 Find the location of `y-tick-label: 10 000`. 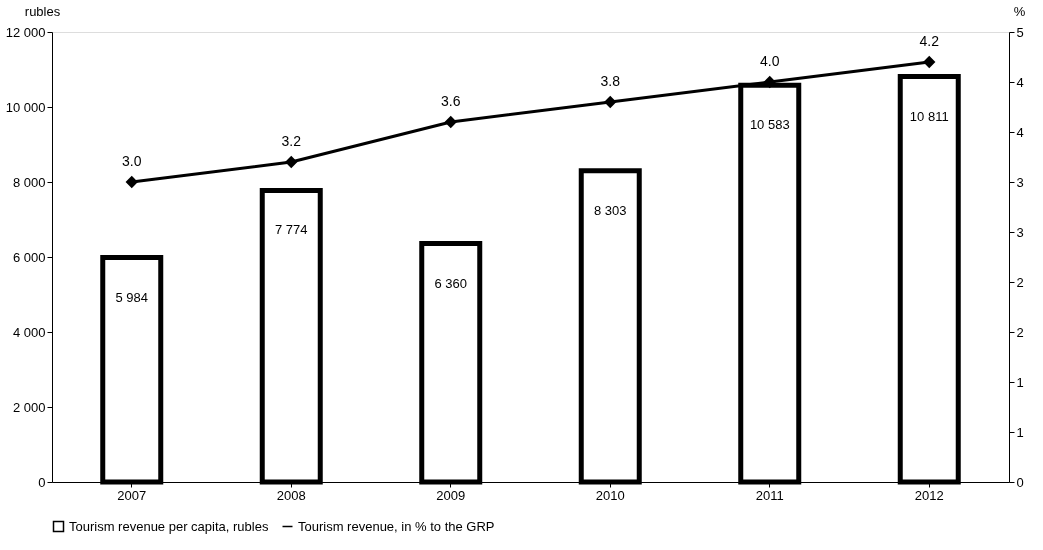

y-tick-label: 10 000 is located at coordinates (25, 107).